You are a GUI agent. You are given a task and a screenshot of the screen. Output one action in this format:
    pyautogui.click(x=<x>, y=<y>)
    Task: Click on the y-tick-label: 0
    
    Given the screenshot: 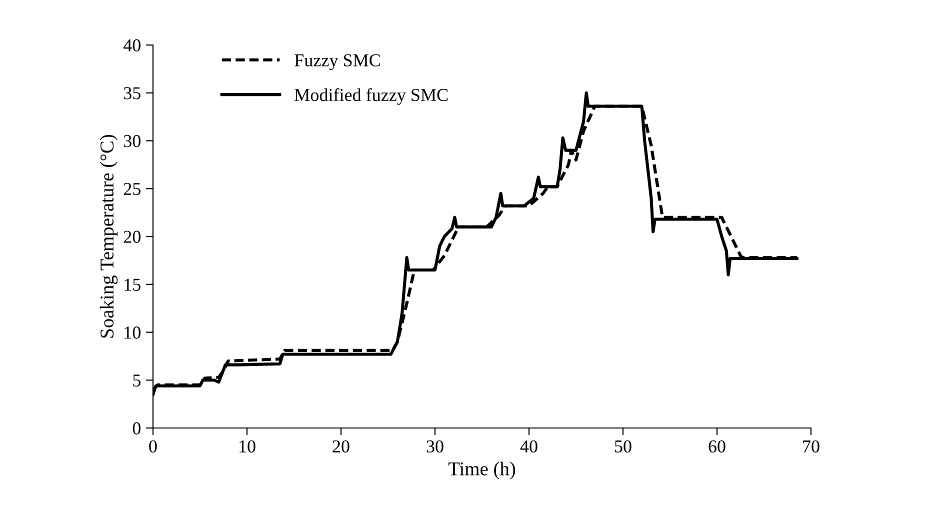 What is the action you would take?
    pyautogui.click(x=136, y=428)
    